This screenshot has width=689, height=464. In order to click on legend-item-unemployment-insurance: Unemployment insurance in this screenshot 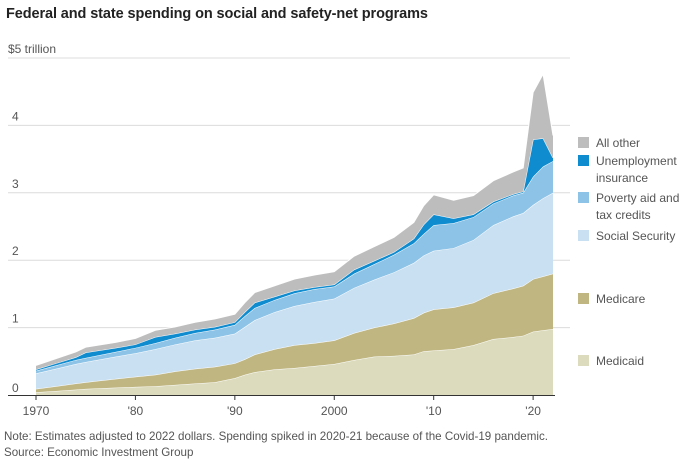, I will do `click(633, 170)`.